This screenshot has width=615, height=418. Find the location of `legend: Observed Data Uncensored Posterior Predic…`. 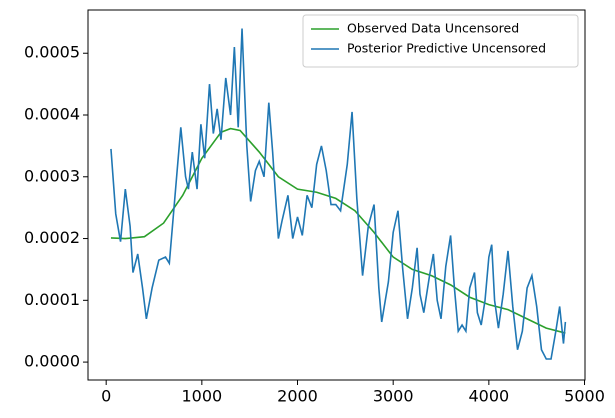

legend: Observed Data Uncensored Posterior Predic… is located at coordinates (440, 41).